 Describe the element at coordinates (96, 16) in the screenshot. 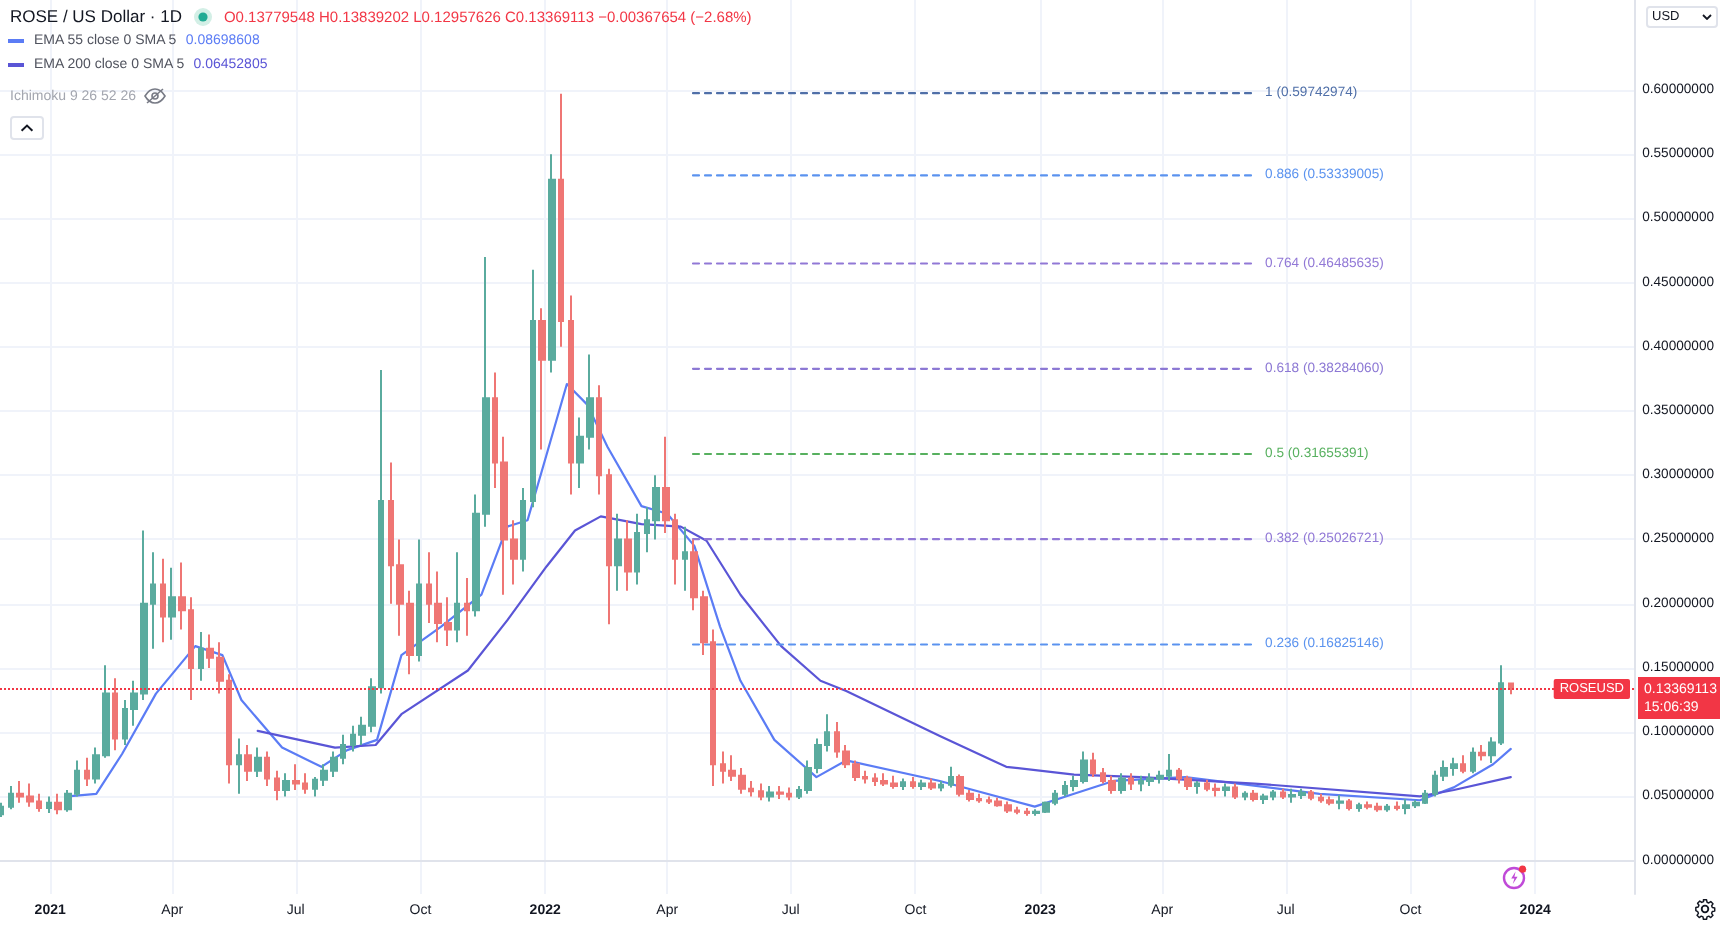

I see `chart-title: ROSE / US Dollar · 1D` at that location.